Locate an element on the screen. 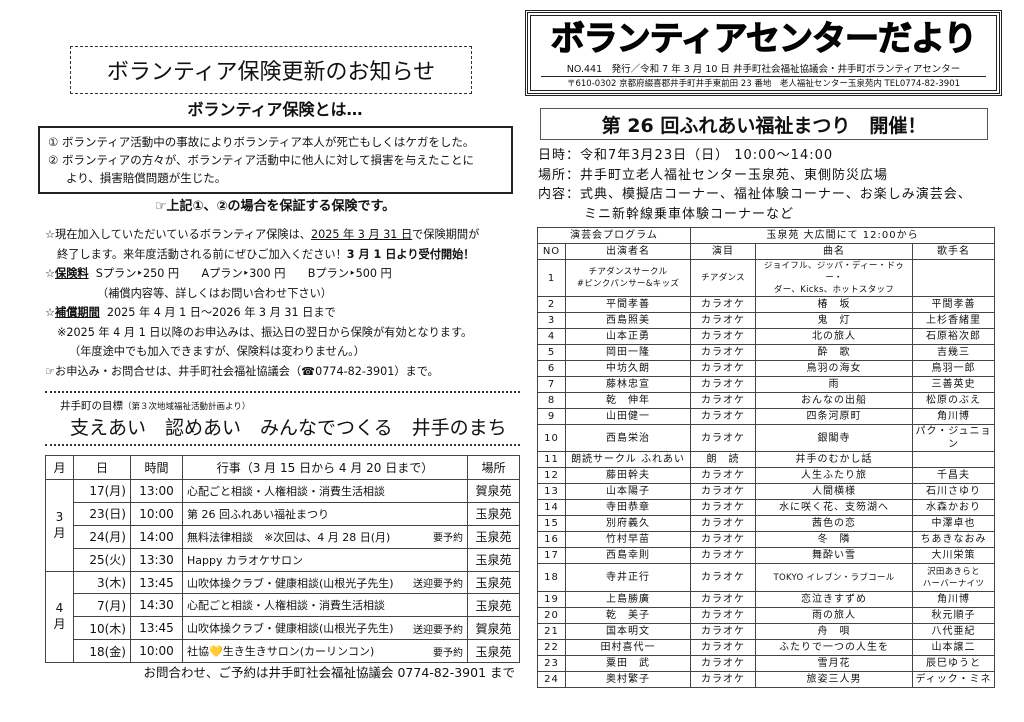 This screenshot has height=722, width=1024. no-cell: 23 is located at coordinates (551, 663).